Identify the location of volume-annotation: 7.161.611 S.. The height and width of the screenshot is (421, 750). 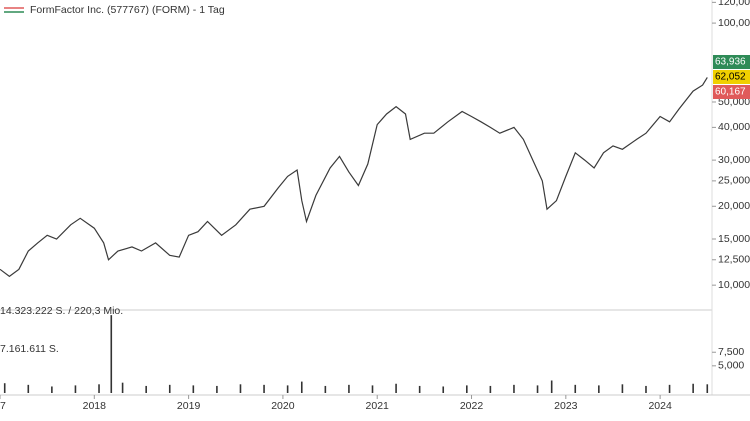
(29, 349).